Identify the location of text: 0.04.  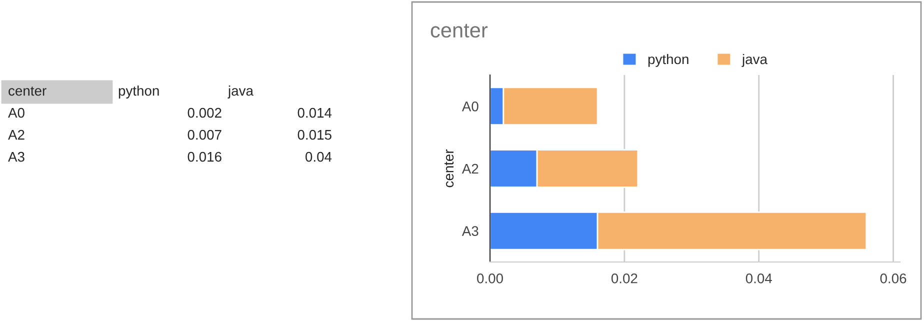
(319, 157).